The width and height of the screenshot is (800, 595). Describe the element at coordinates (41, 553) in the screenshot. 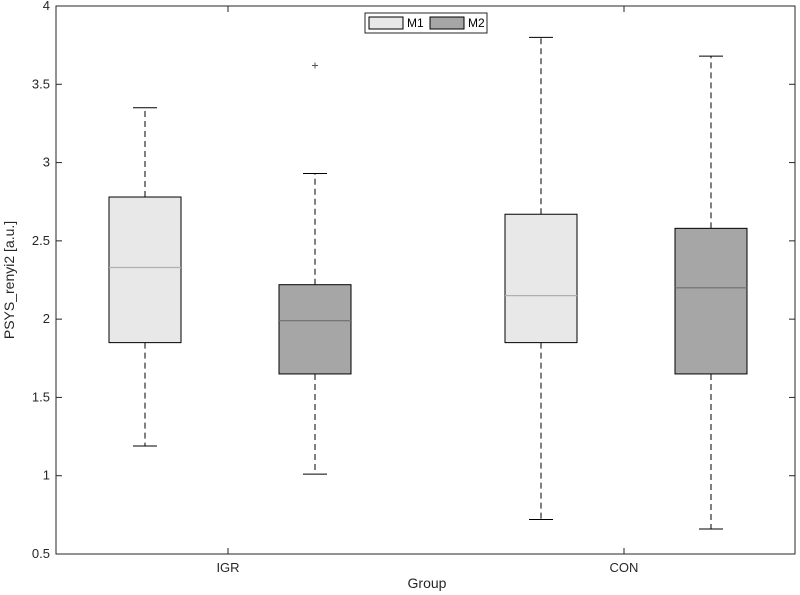

I see `y-tick-label: 0.5` at that location.